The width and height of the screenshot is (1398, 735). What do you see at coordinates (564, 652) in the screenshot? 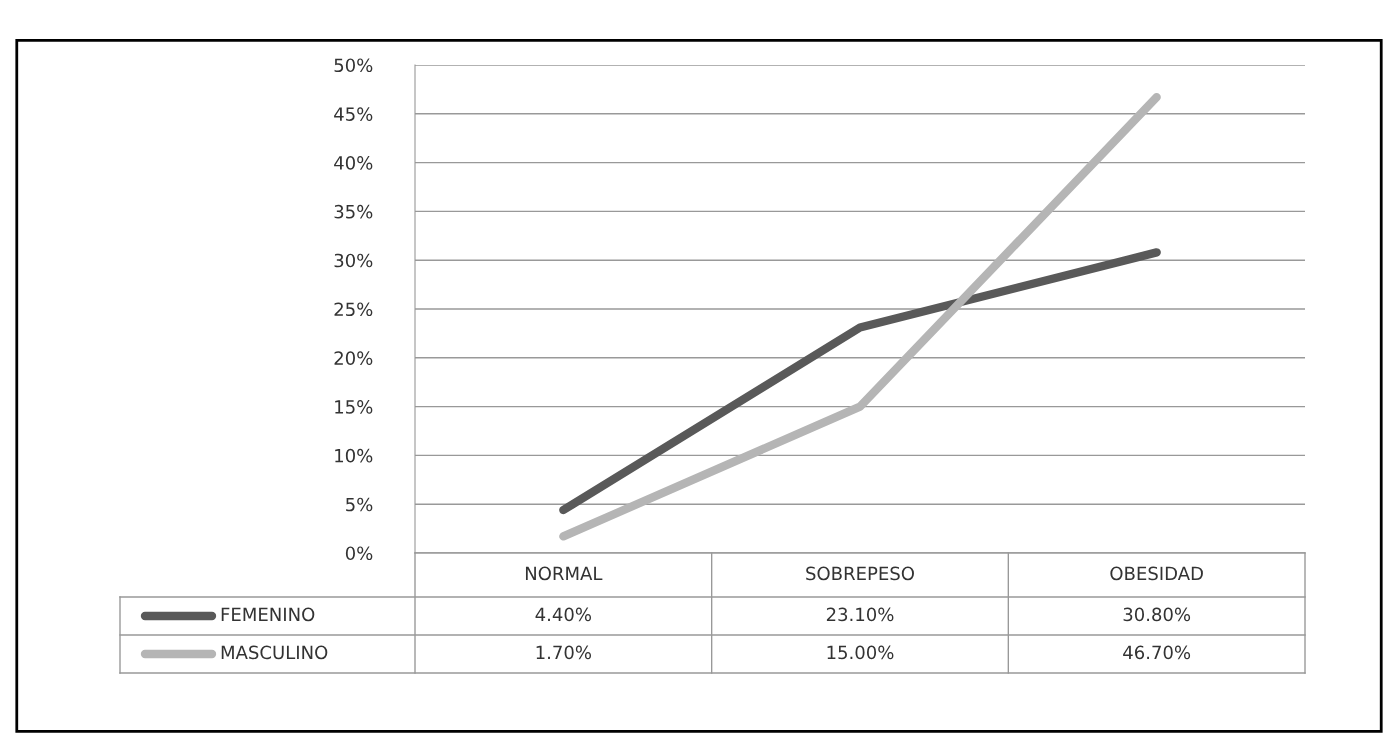
I see `data-label: 1.70%` at bounding box center [564, 652].